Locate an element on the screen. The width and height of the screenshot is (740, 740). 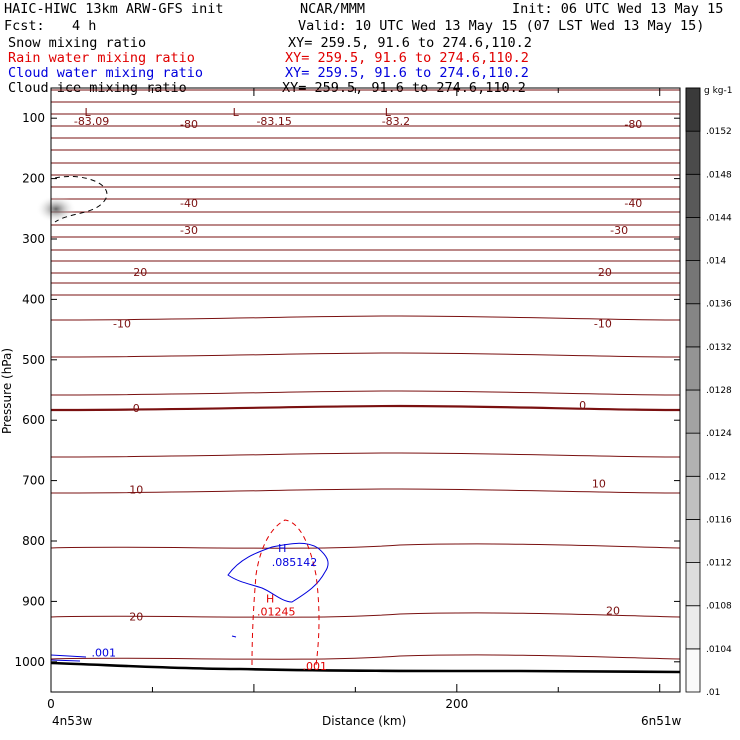
field-name-snow: Snow mixing ratio is located at coordinates (77, 43).